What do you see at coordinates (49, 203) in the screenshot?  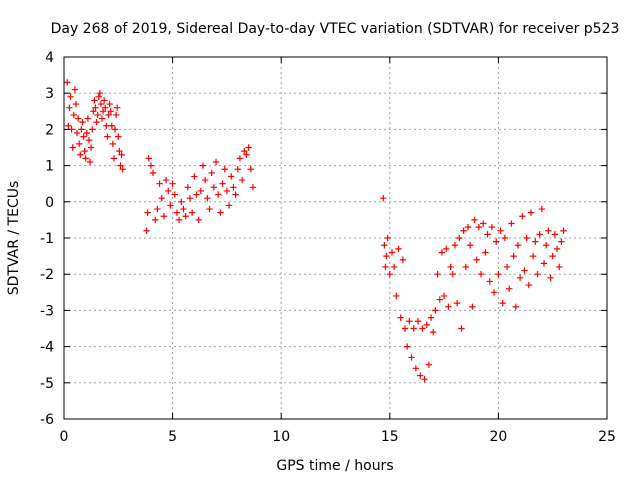 I see `y-tick-label: 0` at bounding box center [49, 203].